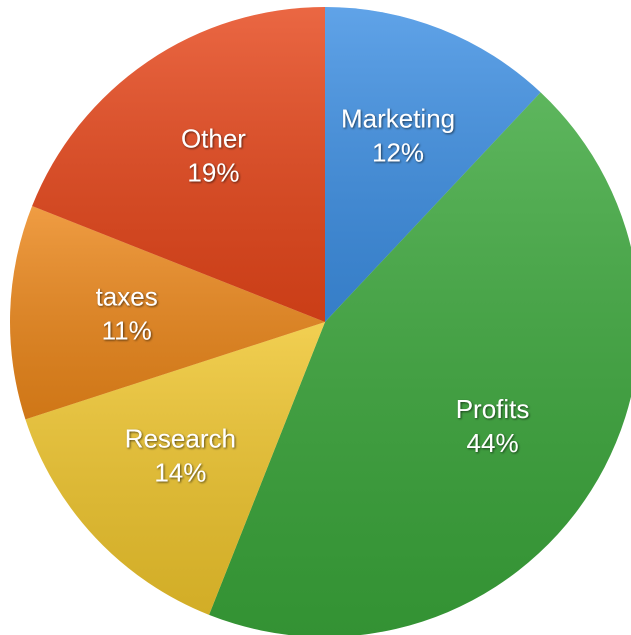  I want to click on slice-value-label: 44%, so click(493, 443).